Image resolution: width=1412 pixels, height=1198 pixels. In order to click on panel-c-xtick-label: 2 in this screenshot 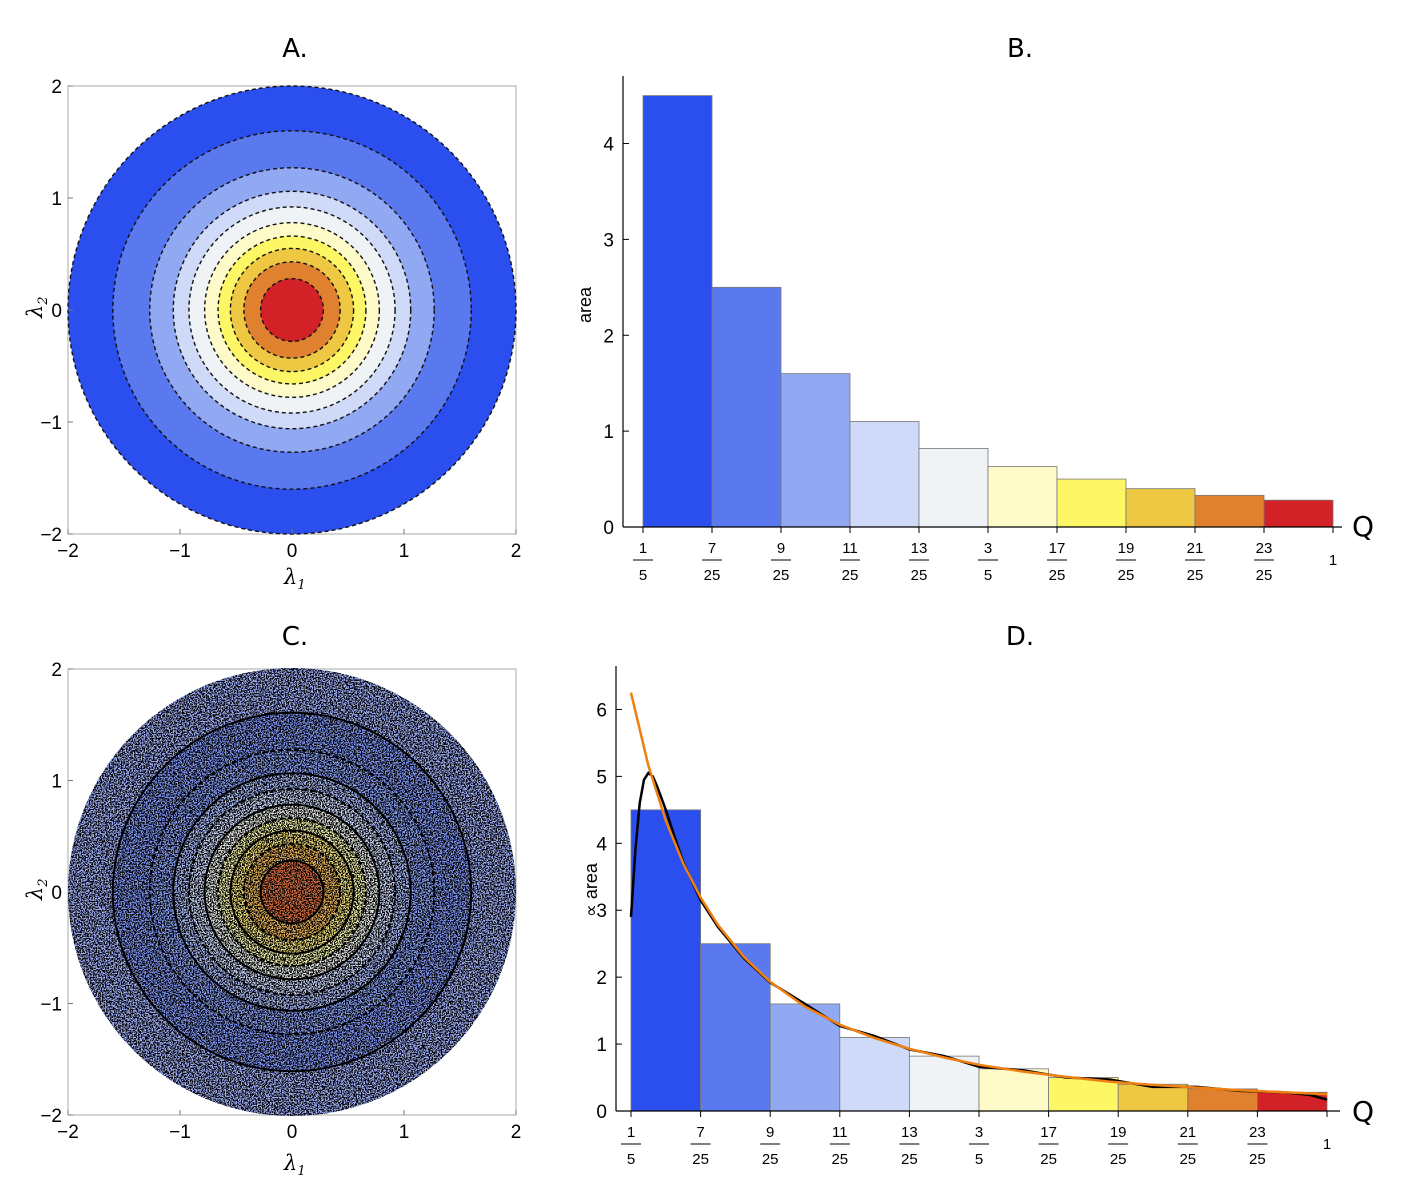, I will do `click(516, 1132)`.